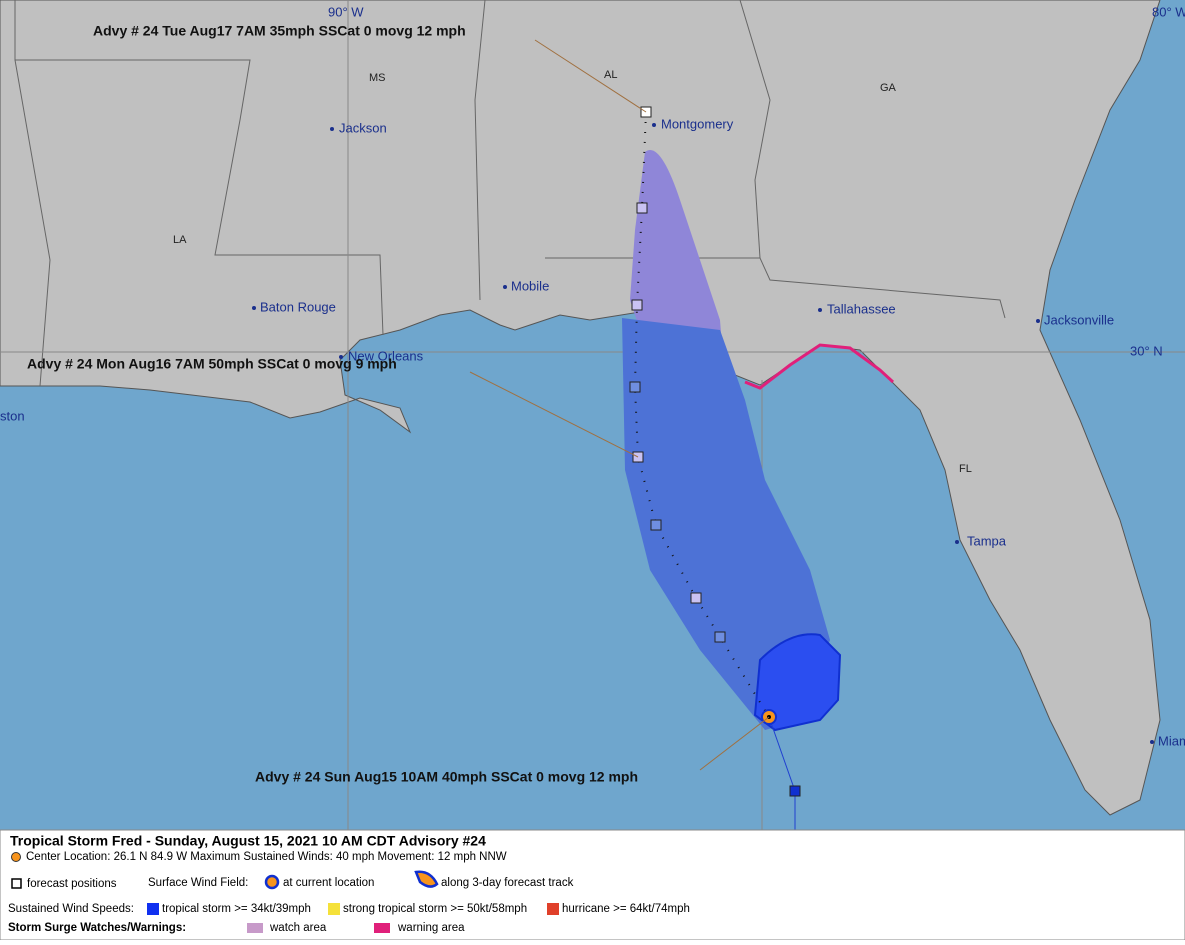 The width and height of the screenshot is (1185, 945). Describe the element at coordinates (797, 682) in the screenshot. I see `wind-field` at that location.